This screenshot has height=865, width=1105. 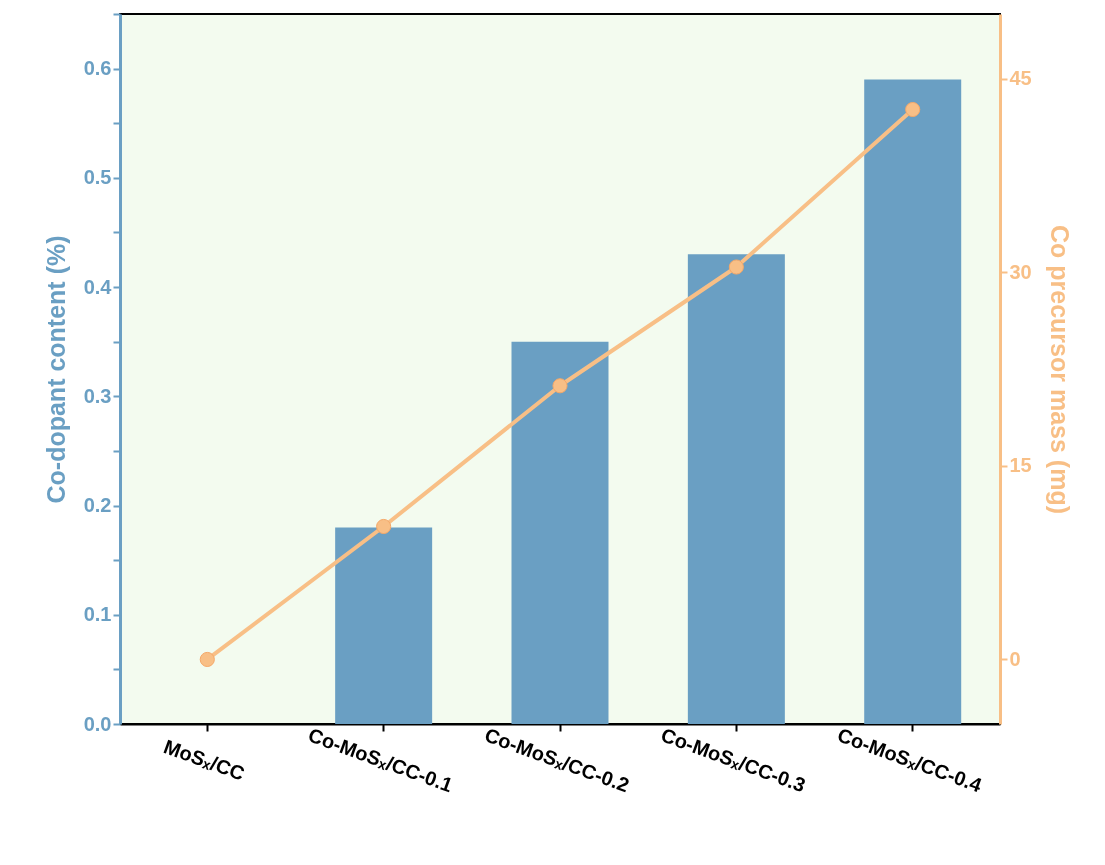 What do you see at coordinates (1020, 271) in the screenshot?
I see `y2-tick-label: 30` at bounding box center [1020, 271].